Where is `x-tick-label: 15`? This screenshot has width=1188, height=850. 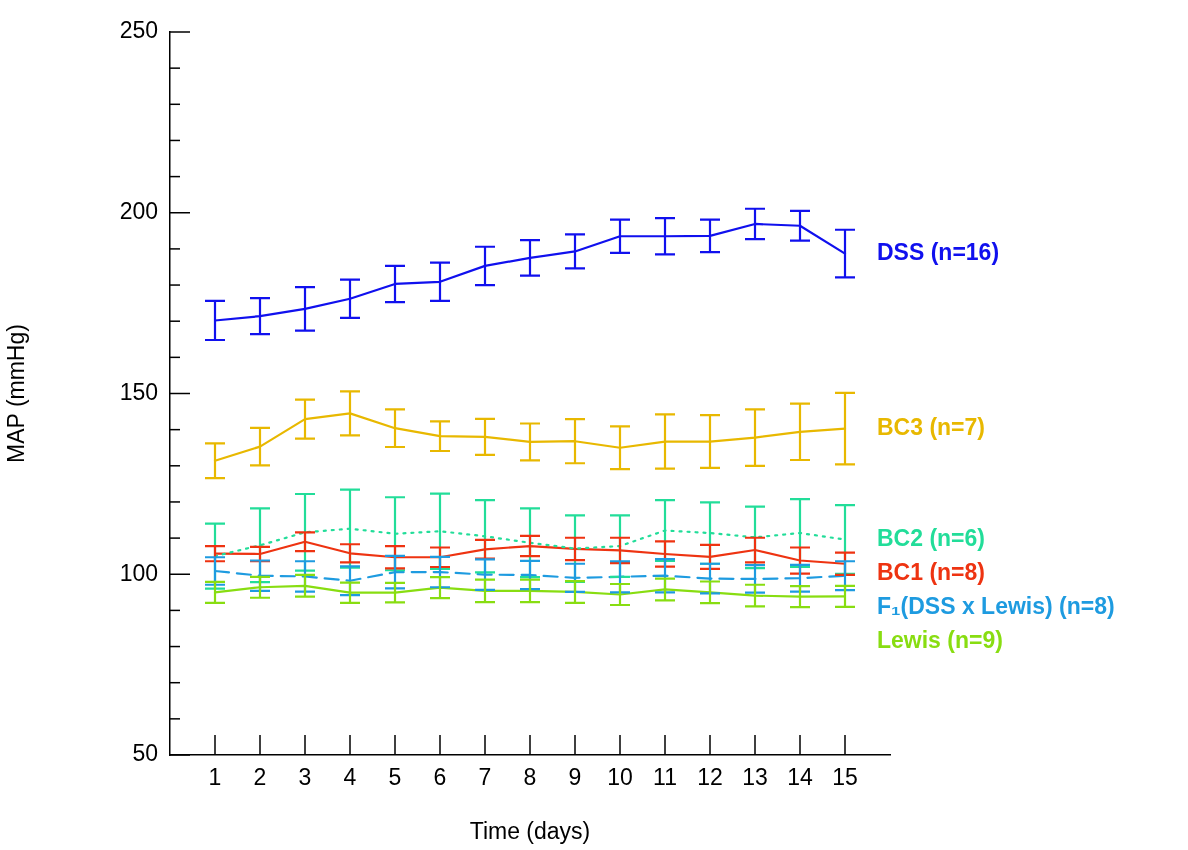
x-tick-label: 15 is located at coordinates (845, 777).